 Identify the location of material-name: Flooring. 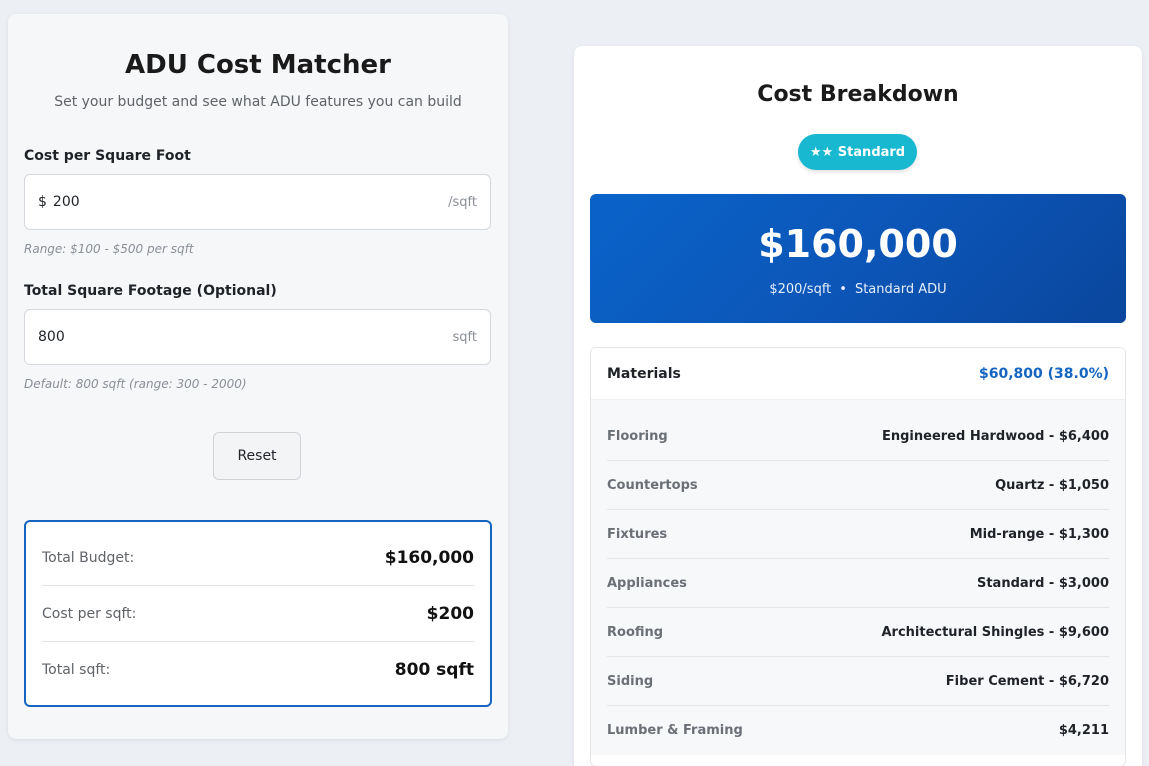
(637, 436).